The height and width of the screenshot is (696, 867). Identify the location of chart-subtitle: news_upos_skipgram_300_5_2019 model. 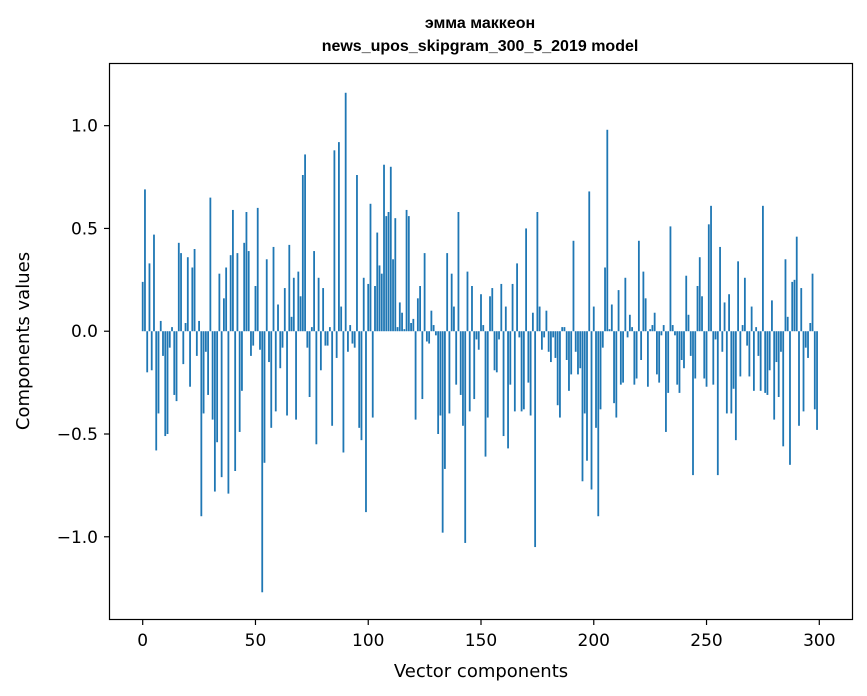
(480, 46).